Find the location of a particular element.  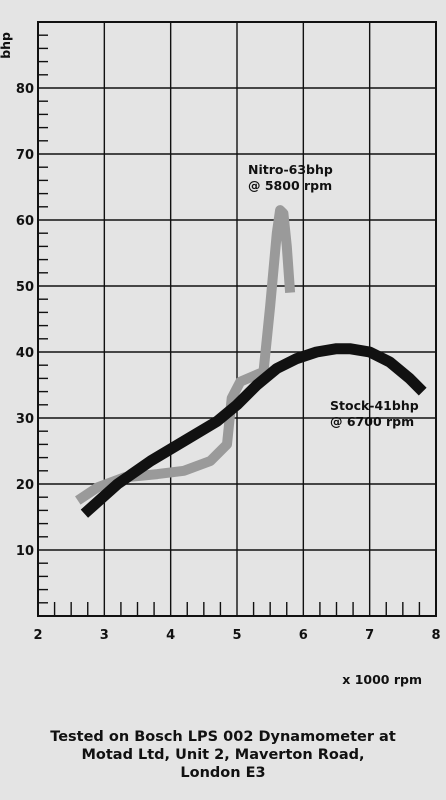

y-tick-label: 70 is located at coordinates (25, 155).